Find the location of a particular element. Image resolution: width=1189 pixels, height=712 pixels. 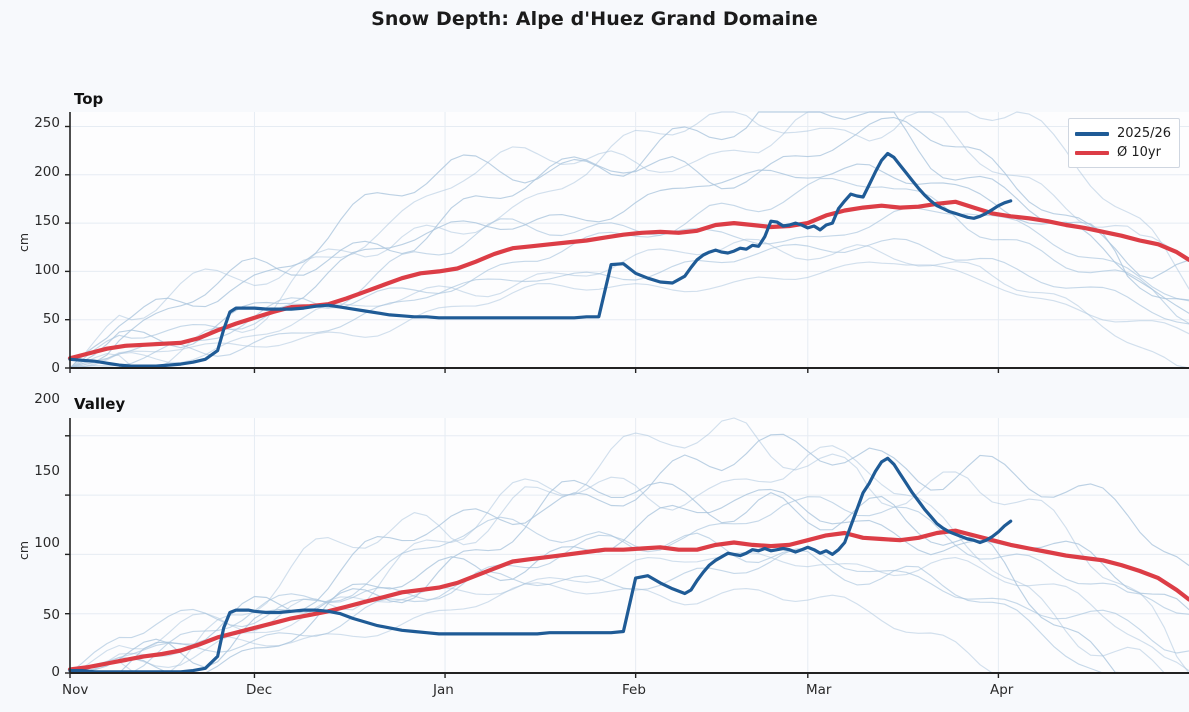

legend-label-average: Ø 10yr is located at coordinates (1139, 152).